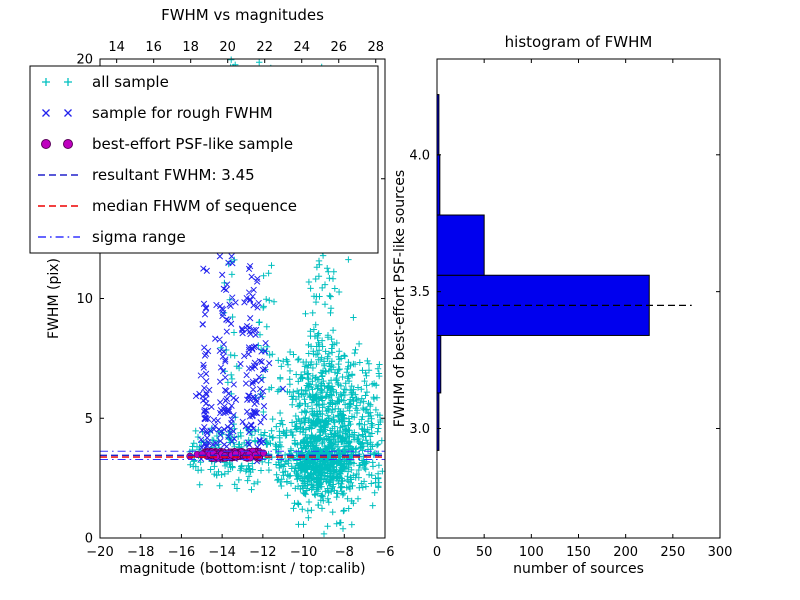 Image resolution: width=800 pixels, height=600 pixels. I want to click on x-tick-label: 300, so click(720, 552).